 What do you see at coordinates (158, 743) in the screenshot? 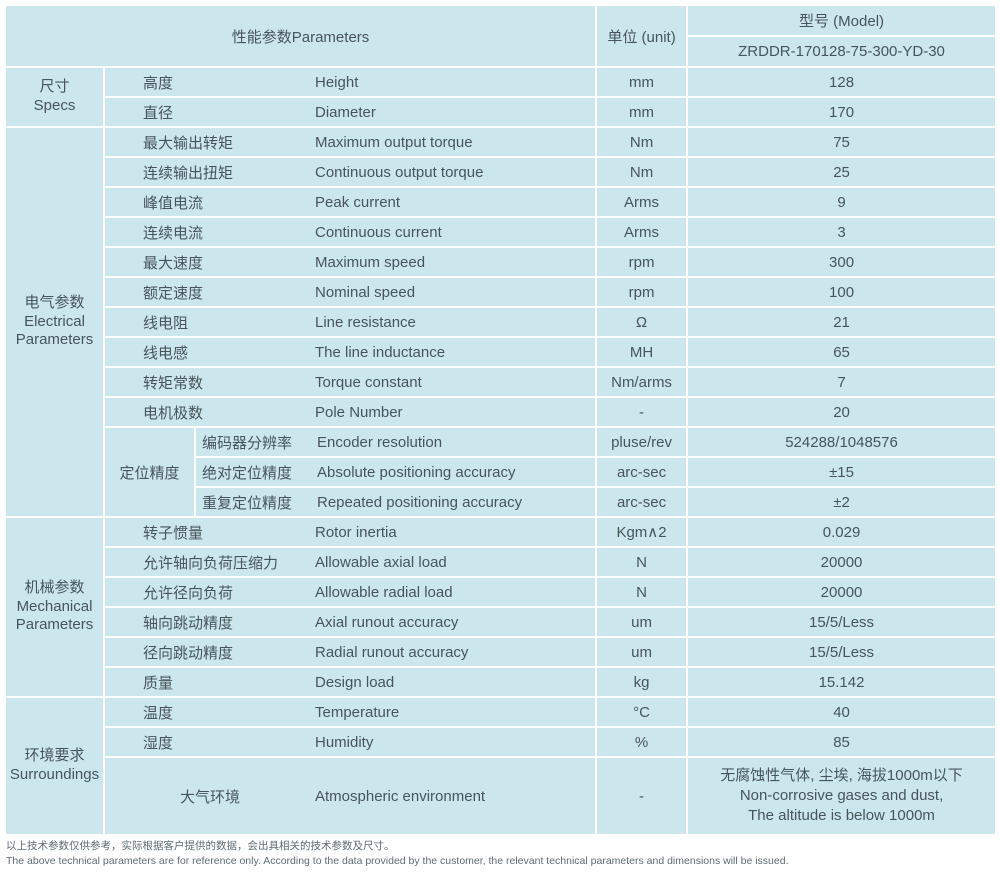
I see `param-cn: 湿度` at bounding box center [158, 743].